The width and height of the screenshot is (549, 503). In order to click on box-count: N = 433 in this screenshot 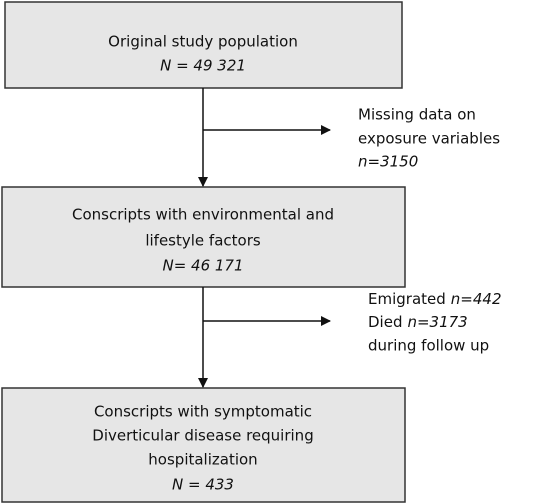, I will do `click(203, 485)`.